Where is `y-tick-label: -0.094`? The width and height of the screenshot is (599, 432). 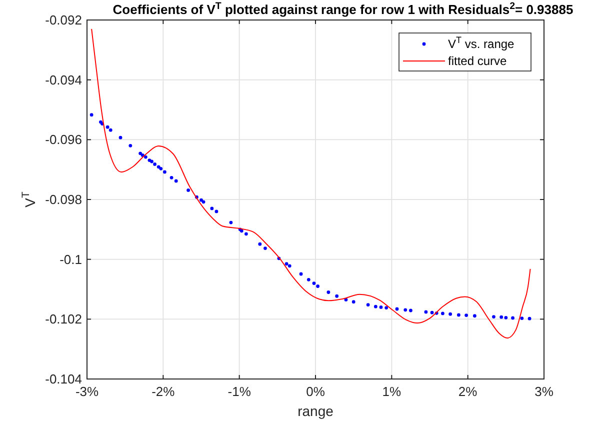 y-tick-label: -0.094 is located at coordinates (63, 80).